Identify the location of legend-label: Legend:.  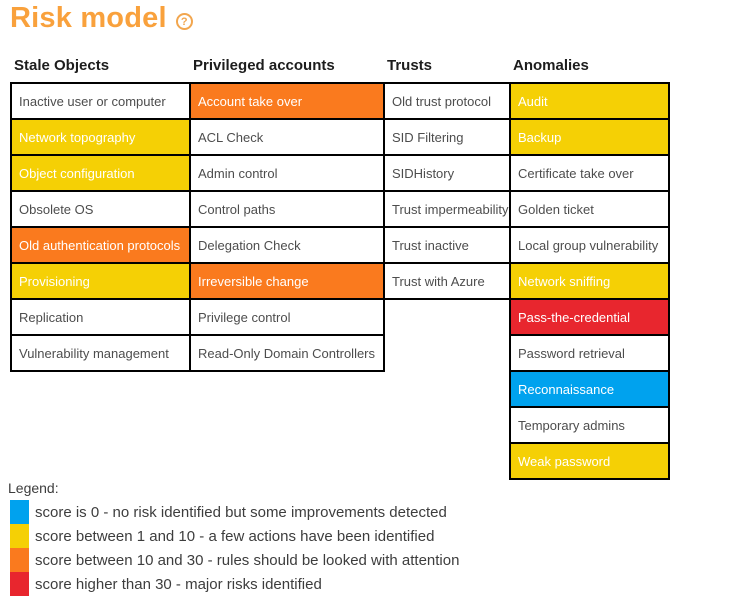
(33, 488).